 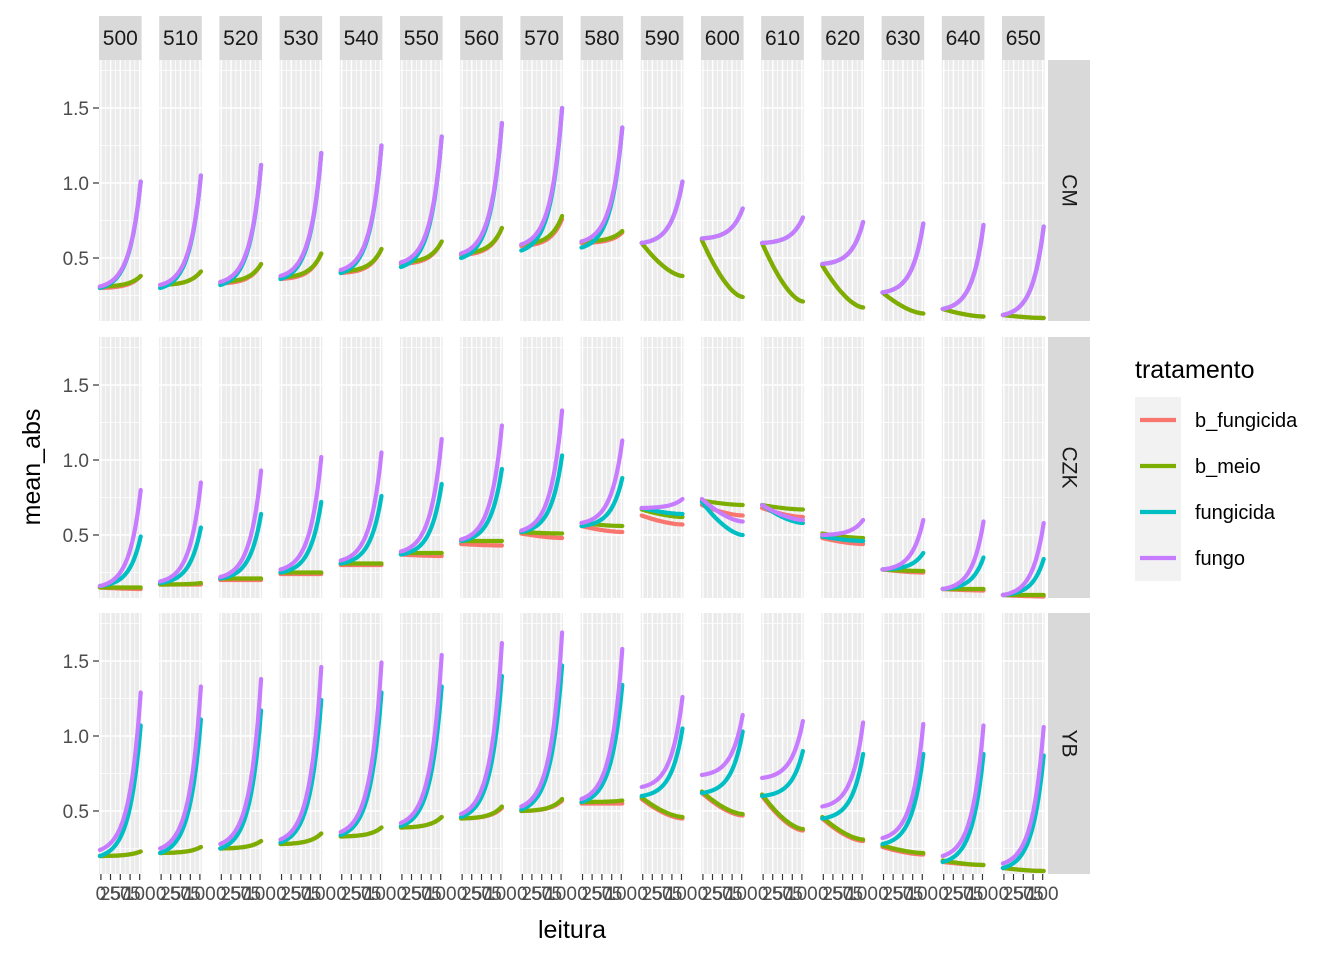 I want to click on col-strip-650: 650, so click(x=1023, y=38).